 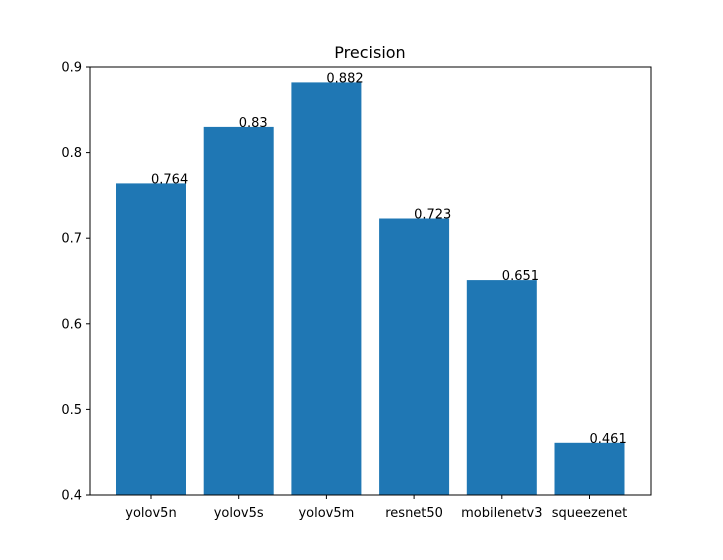 I want to click on data-label-mobilenetv3: 0.651, so click(x=520, y=276).